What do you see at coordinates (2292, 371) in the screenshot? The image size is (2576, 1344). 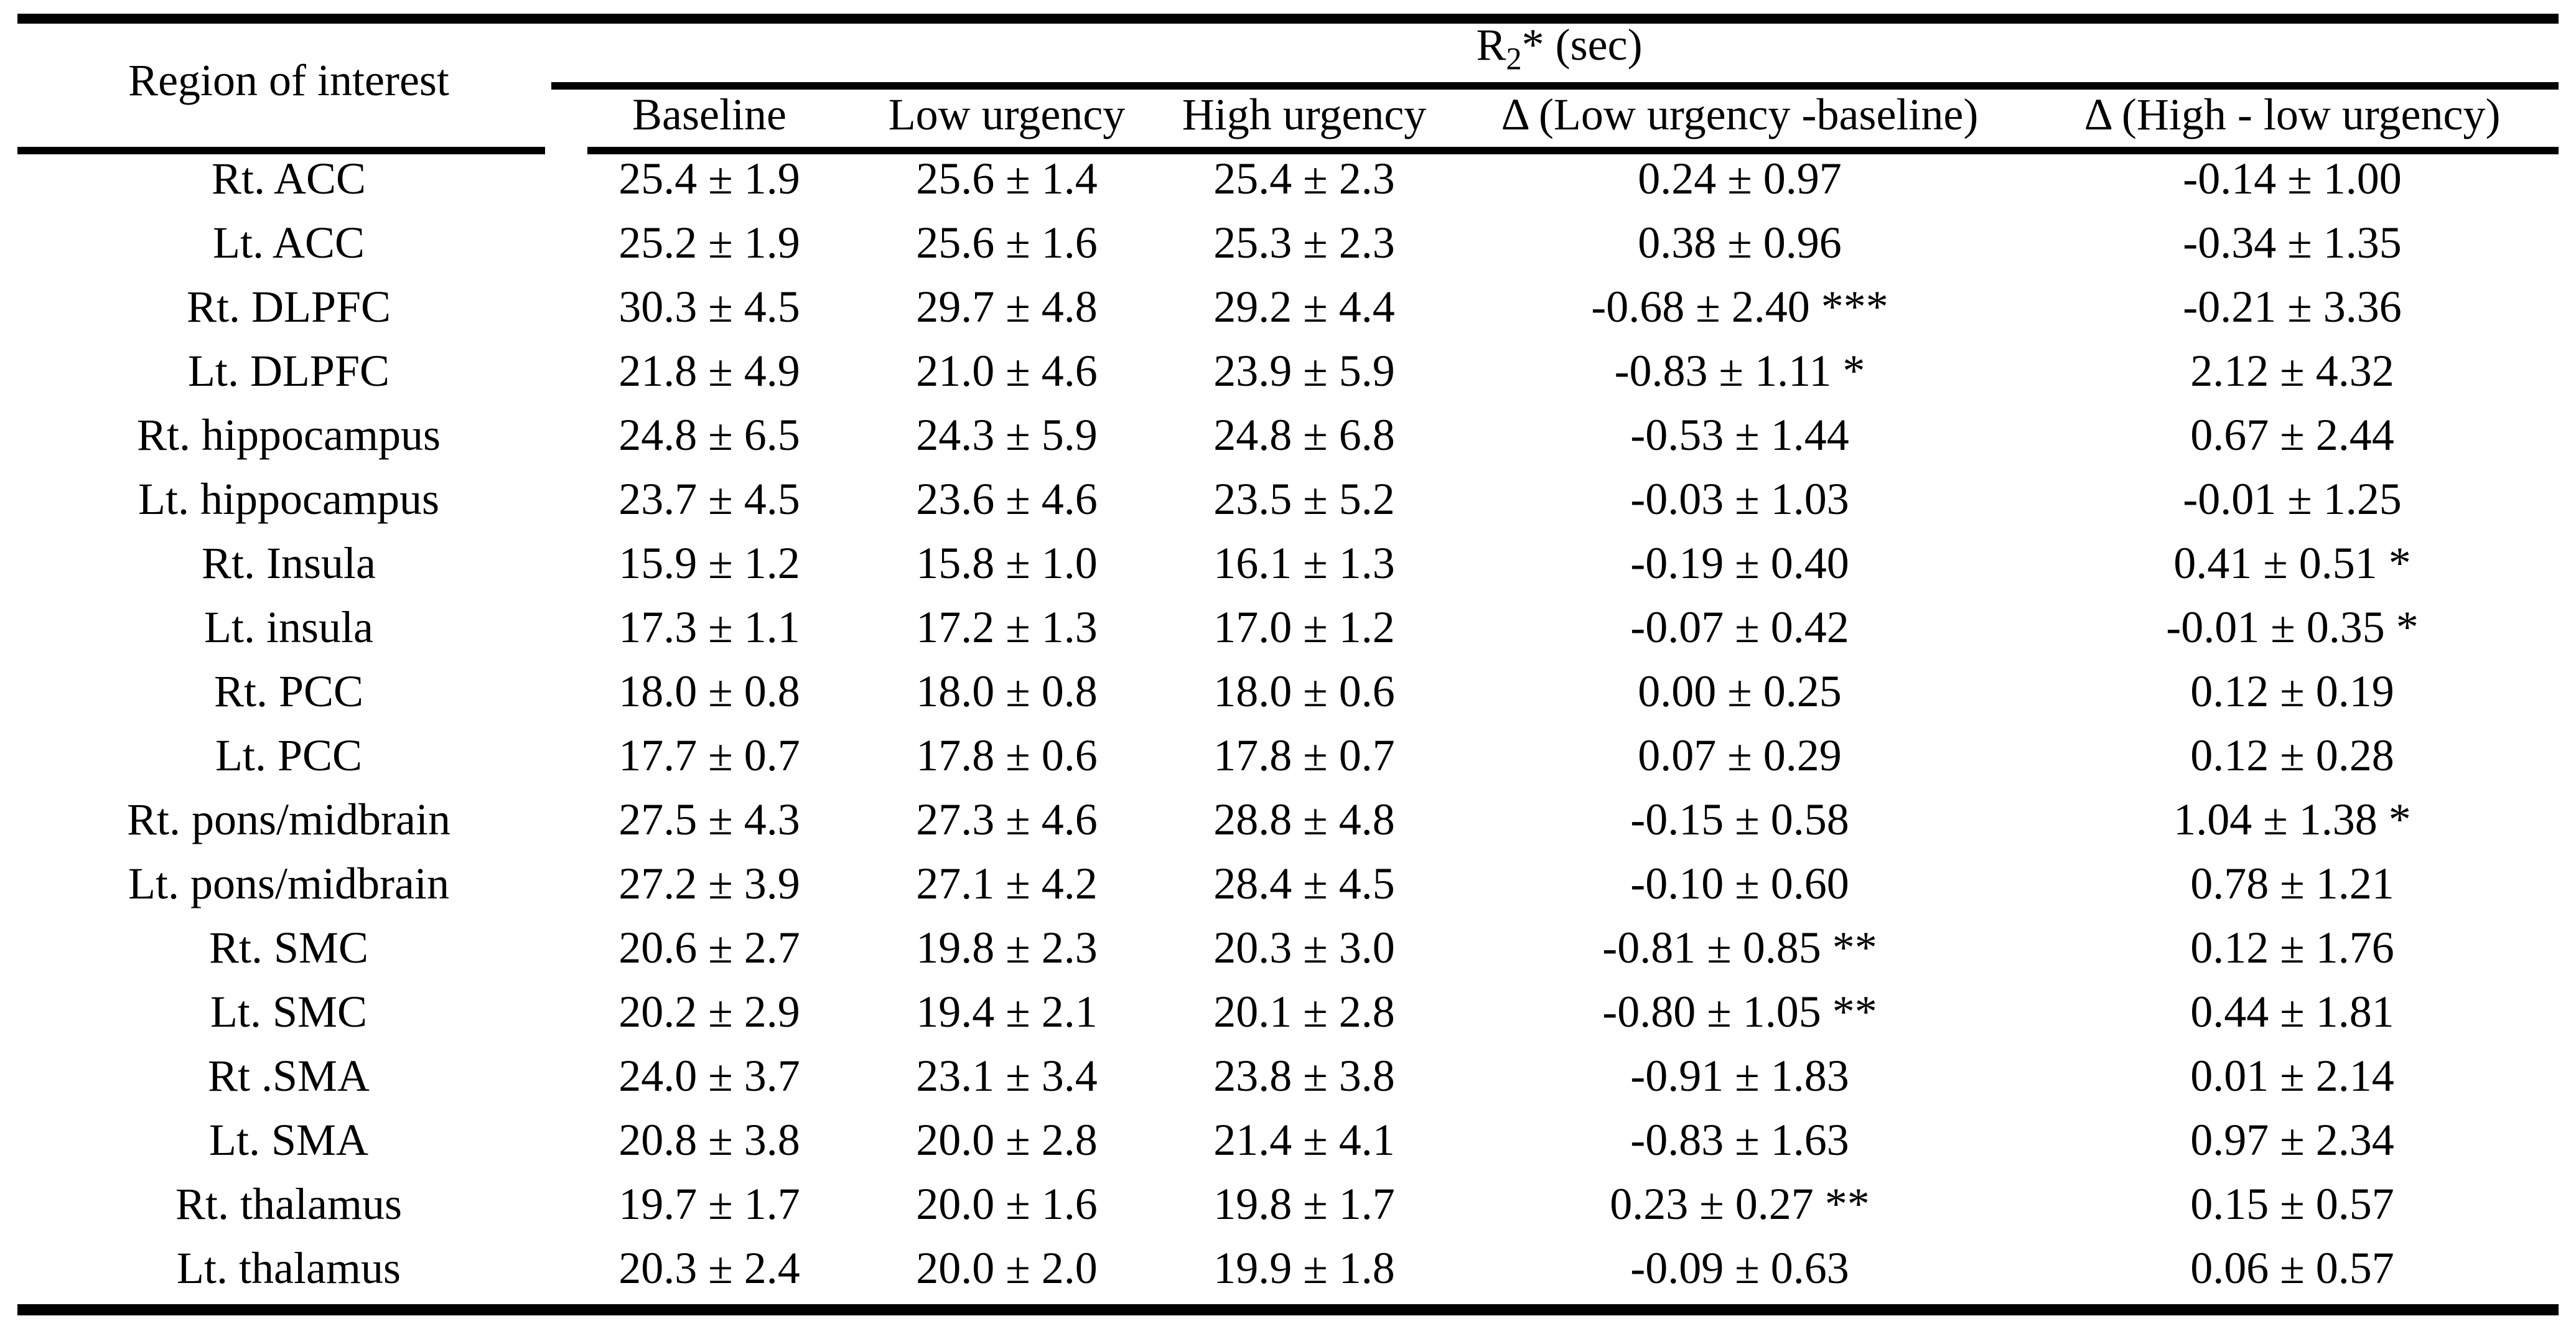 I see `value-cell: 2.12 ± 4.32` at bounding box center [2292, 371].